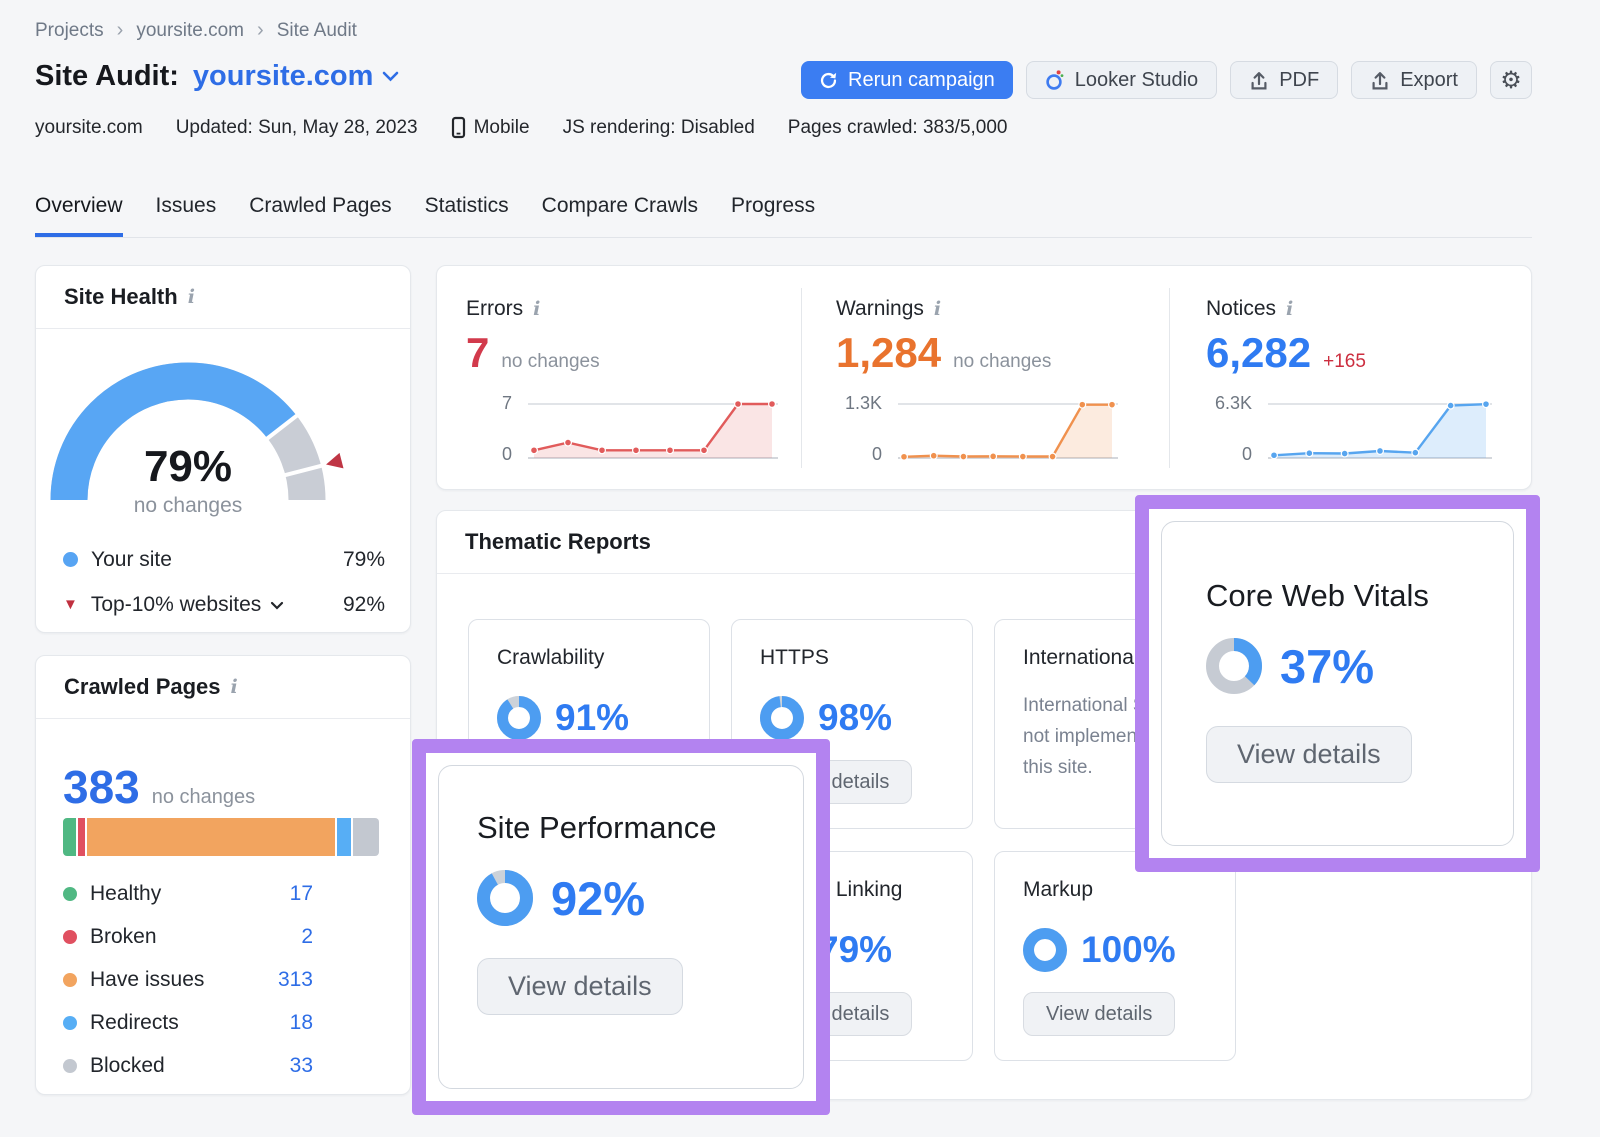 This screenshot has height=1137, width=1600. I want to click on crawled-pages-stacked-bar, so click(221, 837).